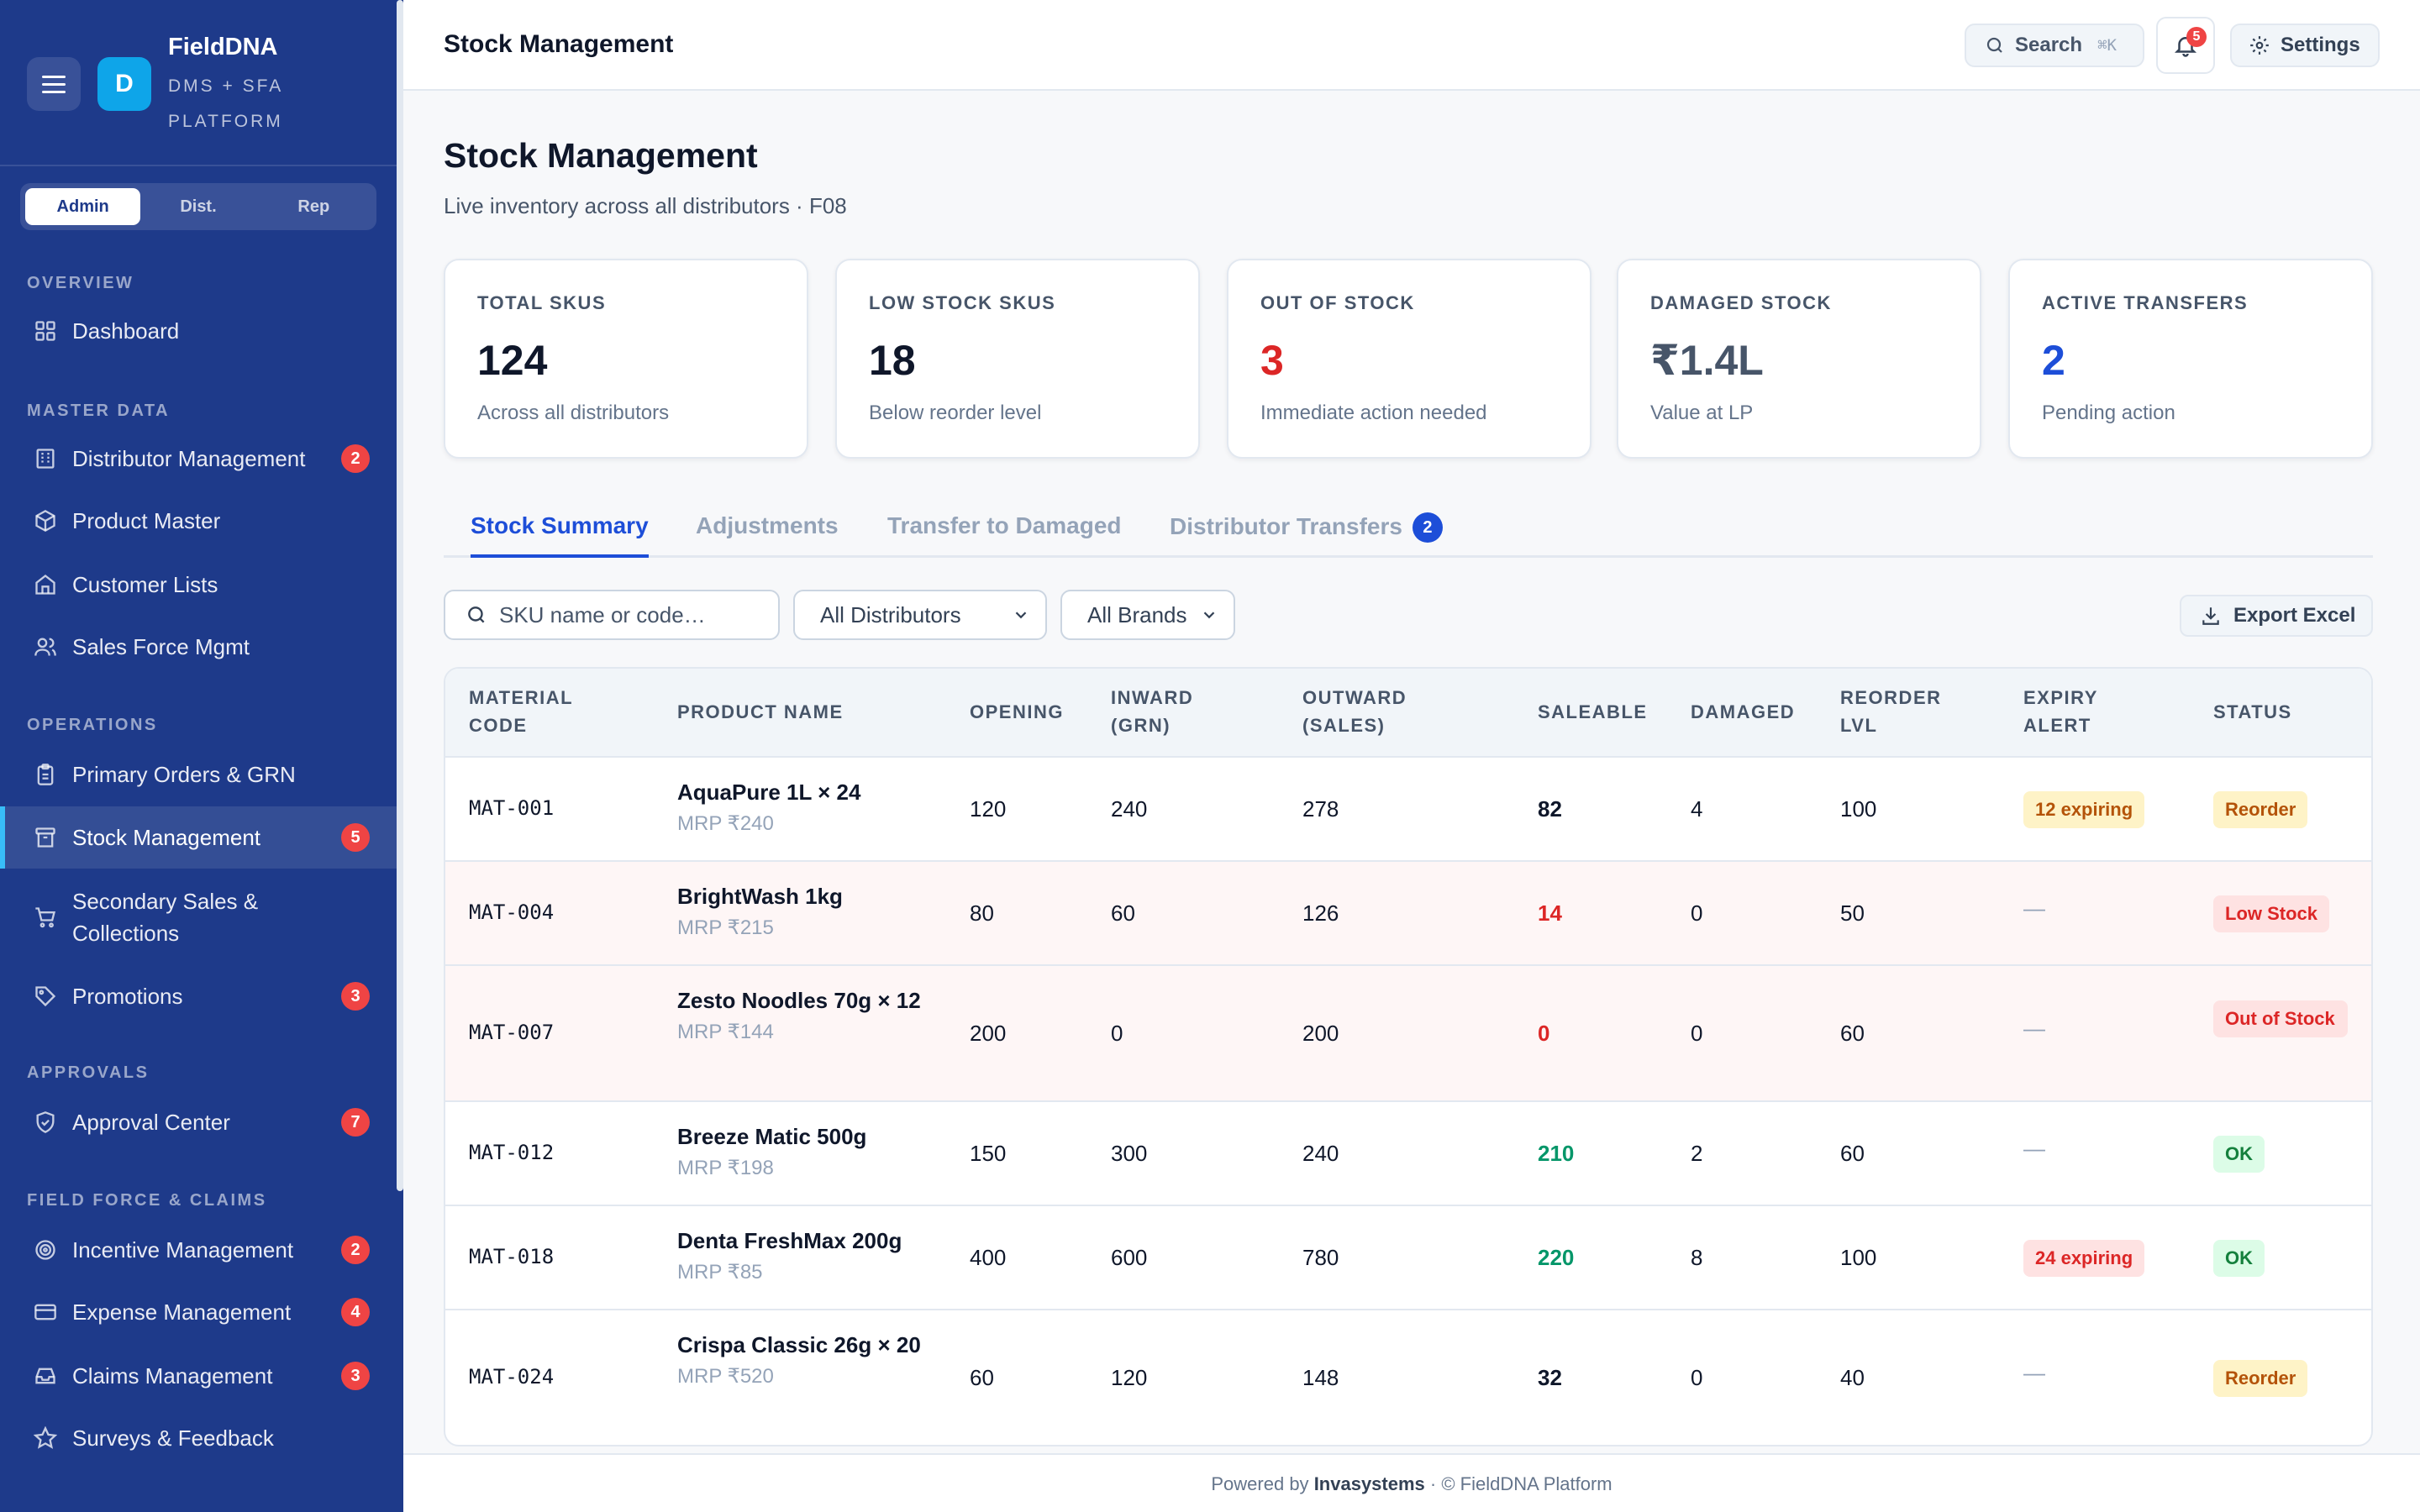 This screenshot has width=2420, height=1512. Describe the element at coordinates (1017, 711) in the screenshot. I see `col-header-opening: OPENING` at that location.